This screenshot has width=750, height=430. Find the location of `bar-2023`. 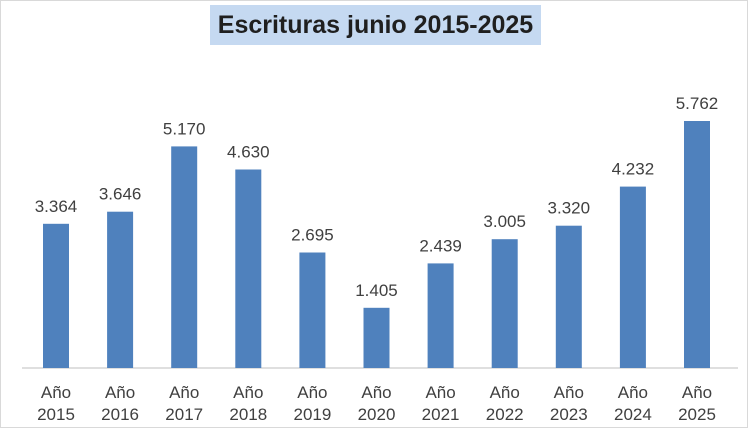

bar-2023 is located at coordinates (568, 296).